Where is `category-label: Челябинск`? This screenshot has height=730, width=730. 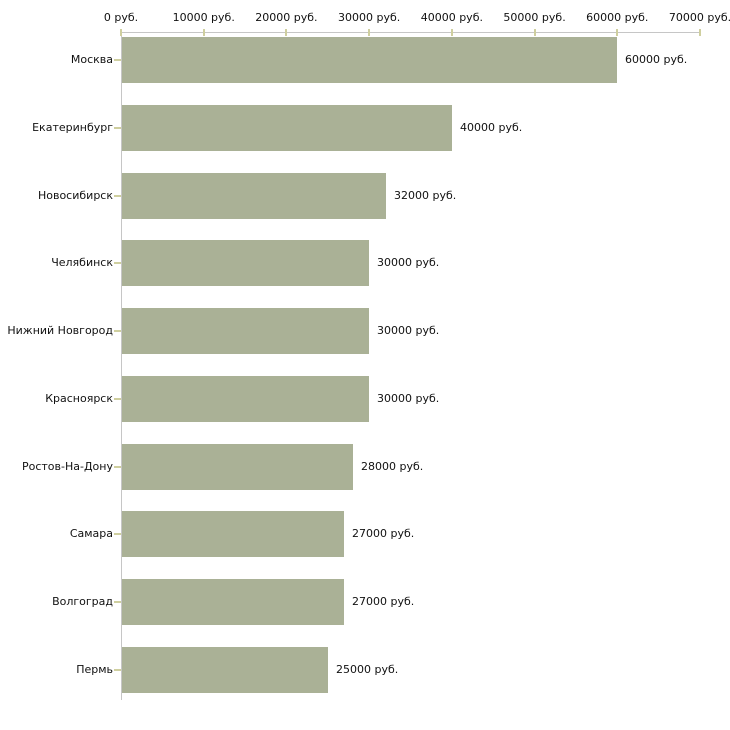 category-label: Челябинск is located at coordinates (82, 263).